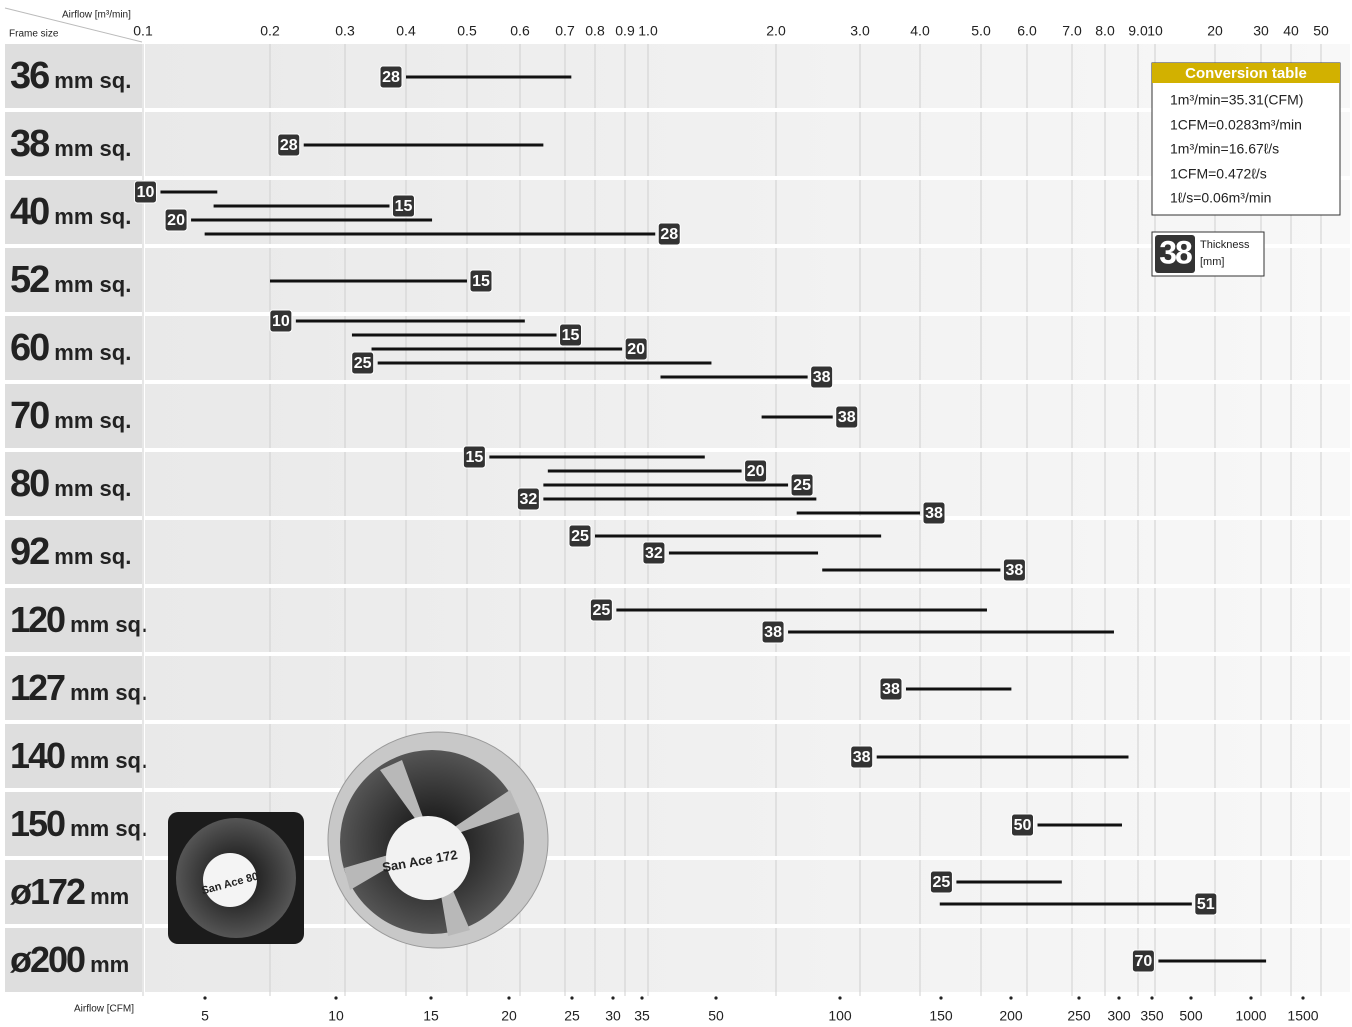 The height and width of the screenshot is (1027, 1352). What do you see at coordinates (34, 34) in the screenshot?
I see `y-axis-label: Frame size` at bounding box center [34, 34].